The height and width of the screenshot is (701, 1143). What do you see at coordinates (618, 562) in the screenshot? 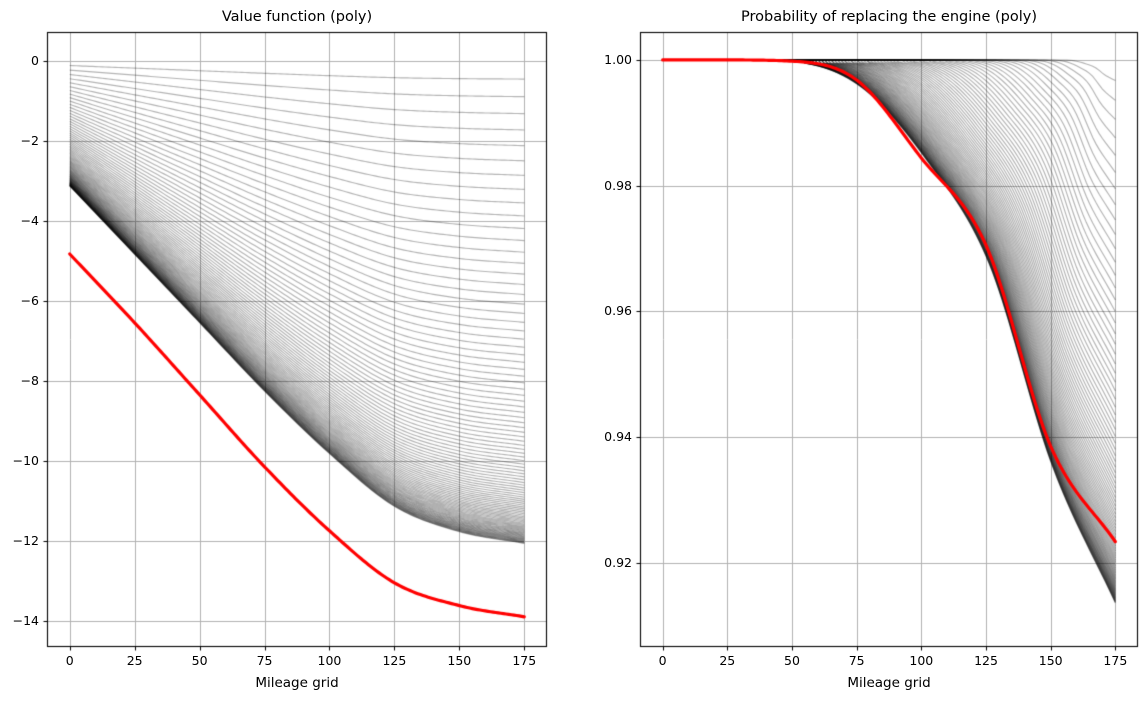
I see `y-tick-label: 0.92` at bounding box center [618, 562].